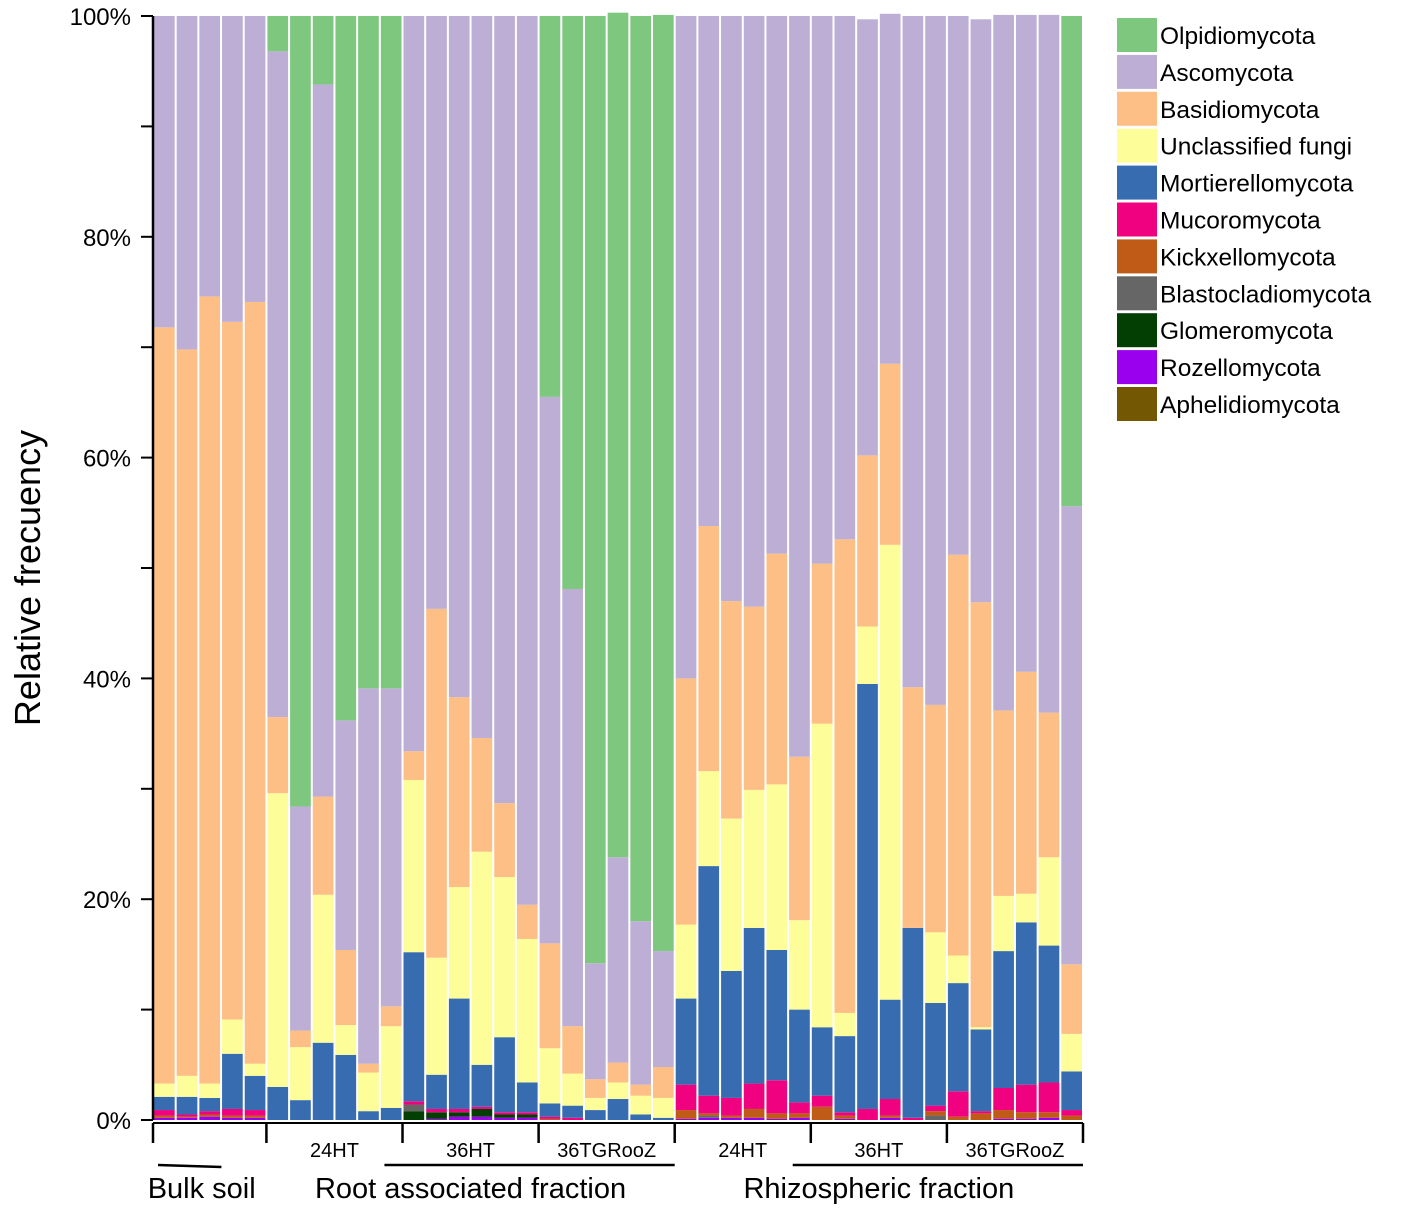 The image size is (1418, 1214). Describe the element at coordinates (470, 1189) in the screenshot. I see `x-section-label: Root associated fraction` at that location.